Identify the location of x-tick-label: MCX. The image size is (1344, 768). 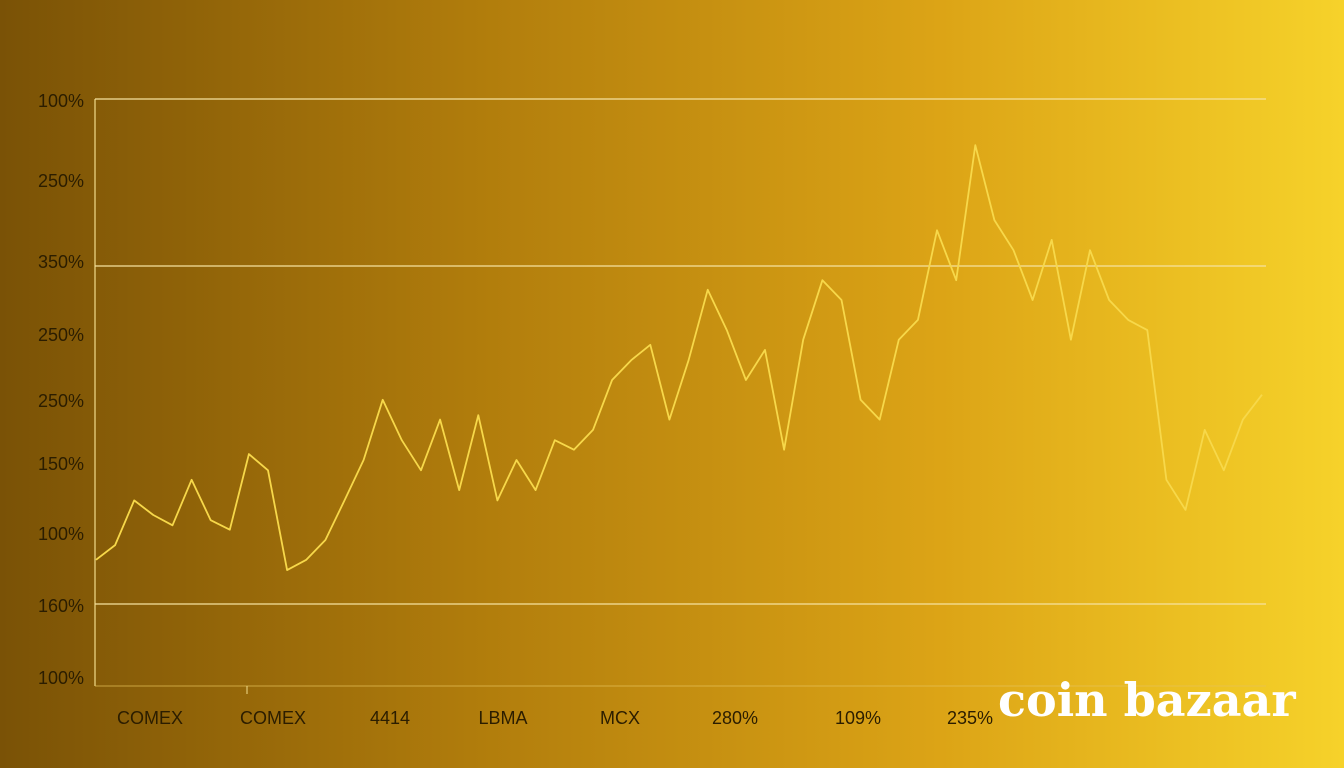
(620, 718).